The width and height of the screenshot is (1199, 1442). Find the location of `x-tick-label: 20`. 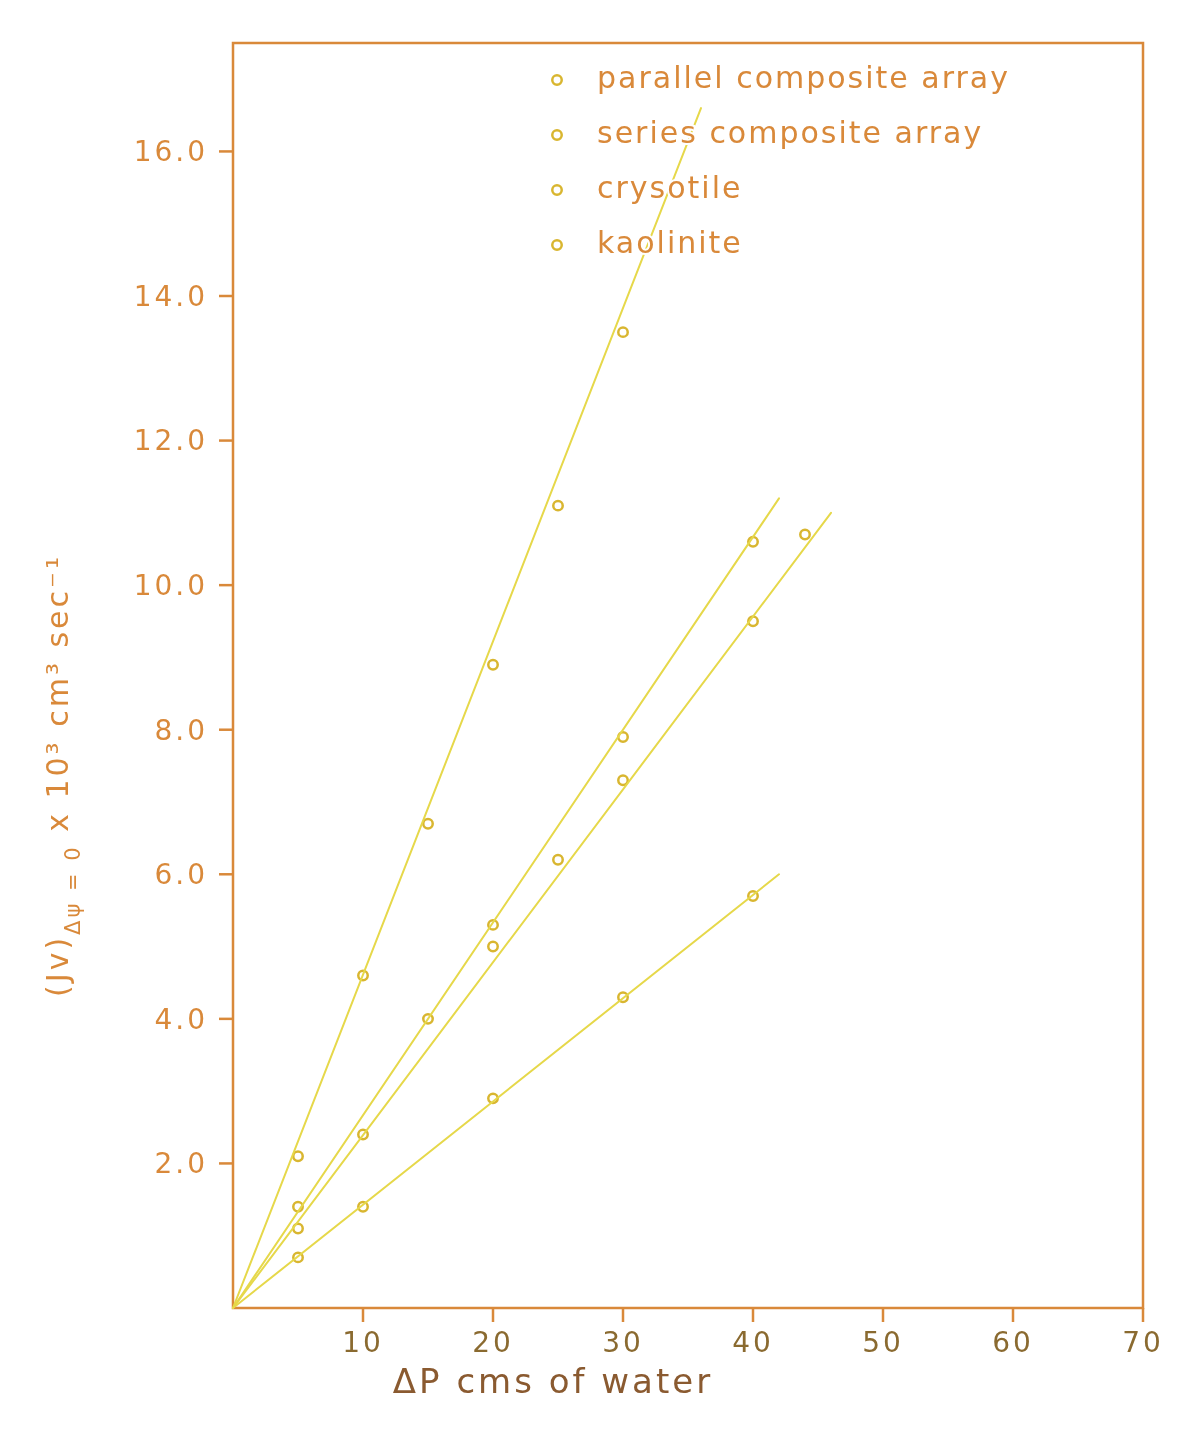

x-tick-label: 20 is located at coordinates (493, 1342).